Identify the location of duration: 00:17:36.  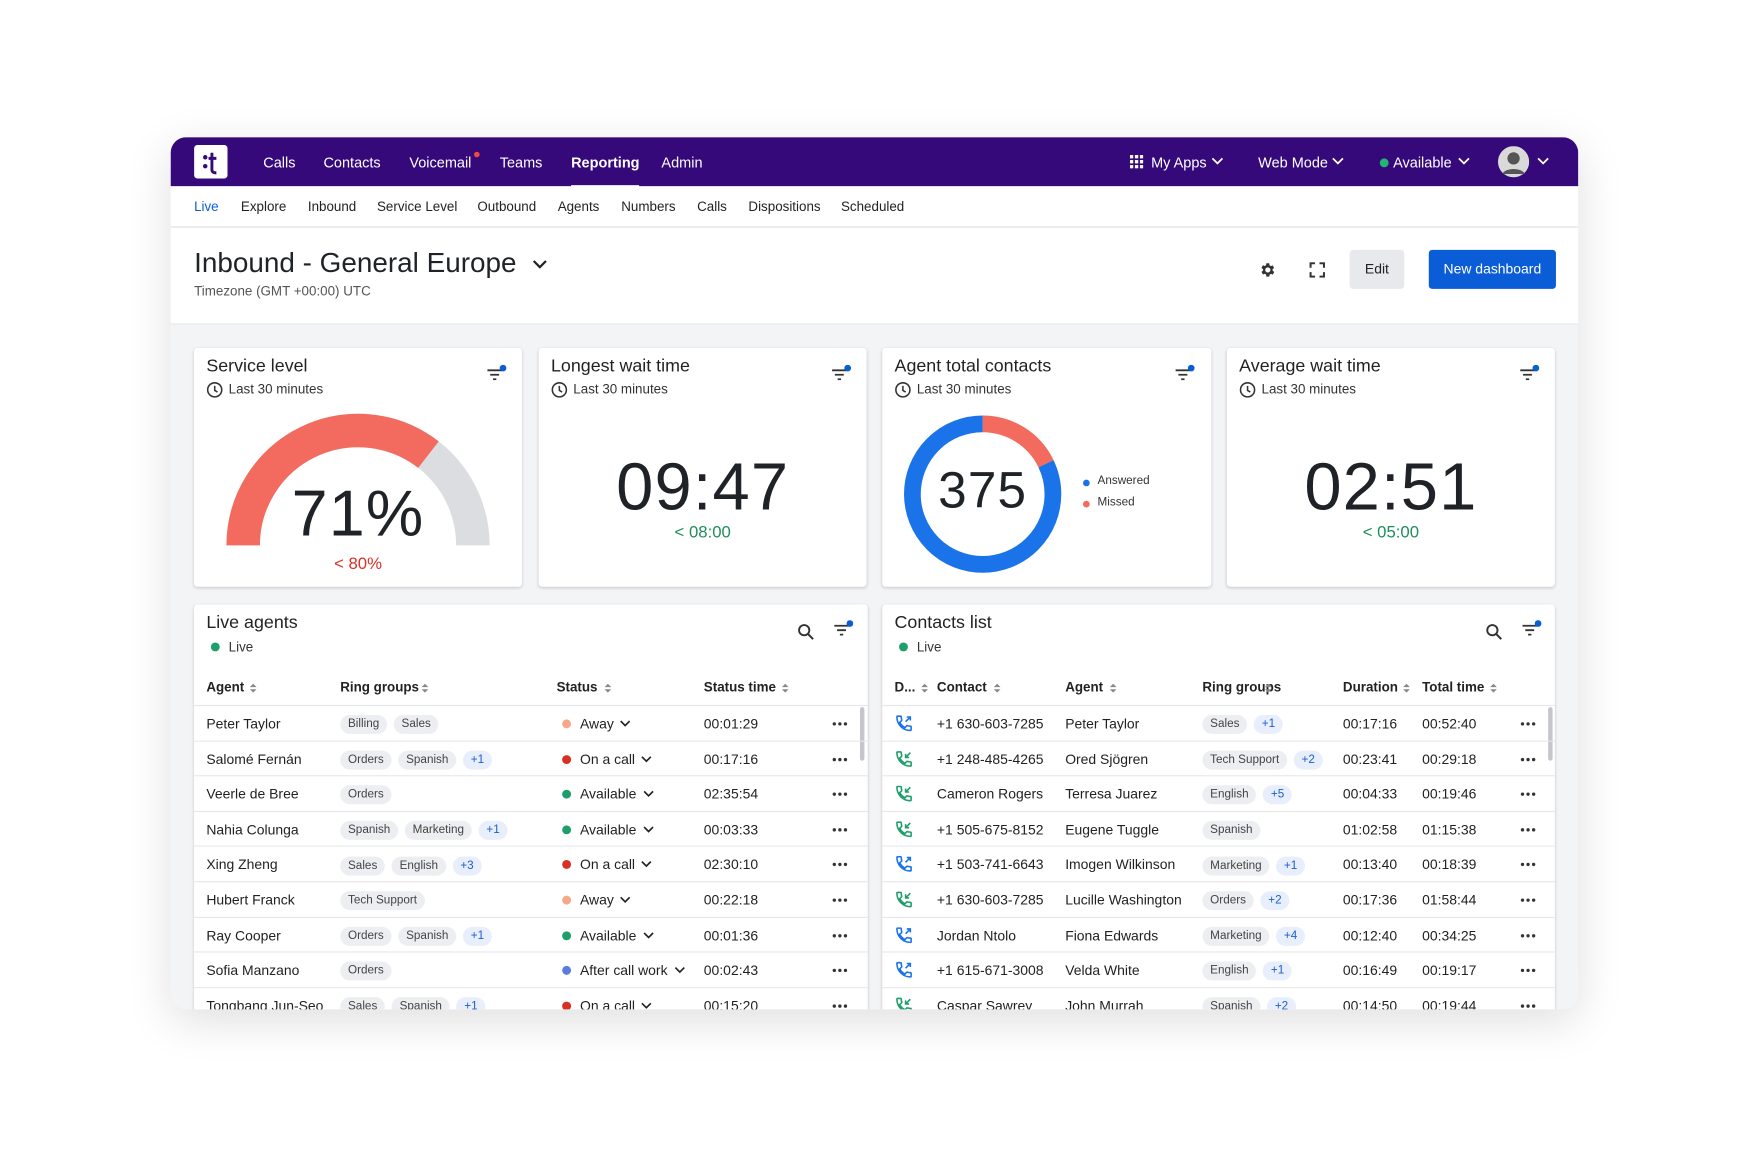
(1370, 900).